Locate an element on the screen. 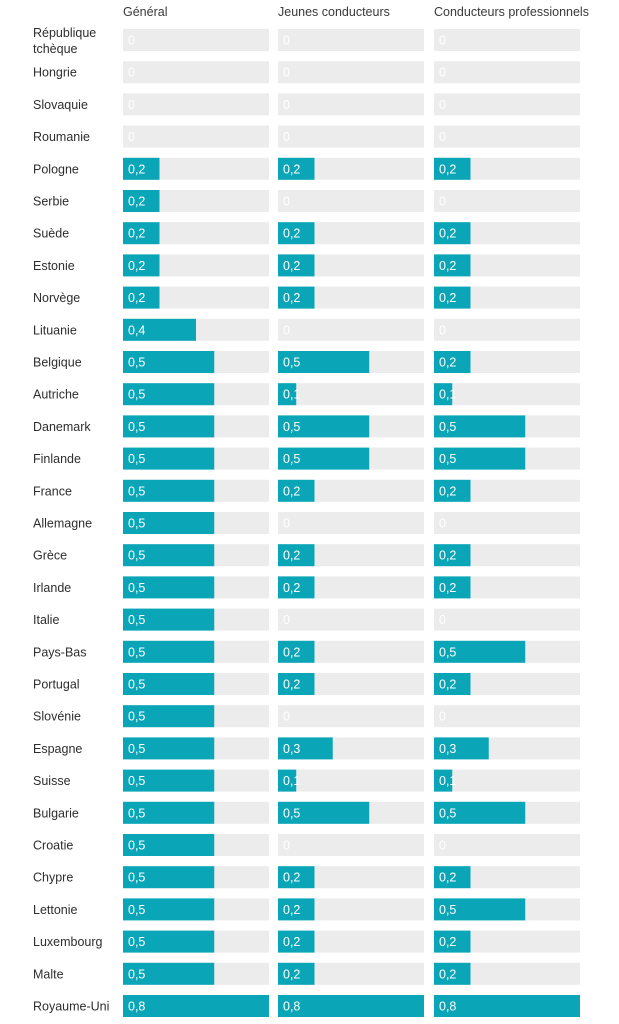 This screenshot has height=1024, width=619. column-header: Général is located at coordinates (145, 12).